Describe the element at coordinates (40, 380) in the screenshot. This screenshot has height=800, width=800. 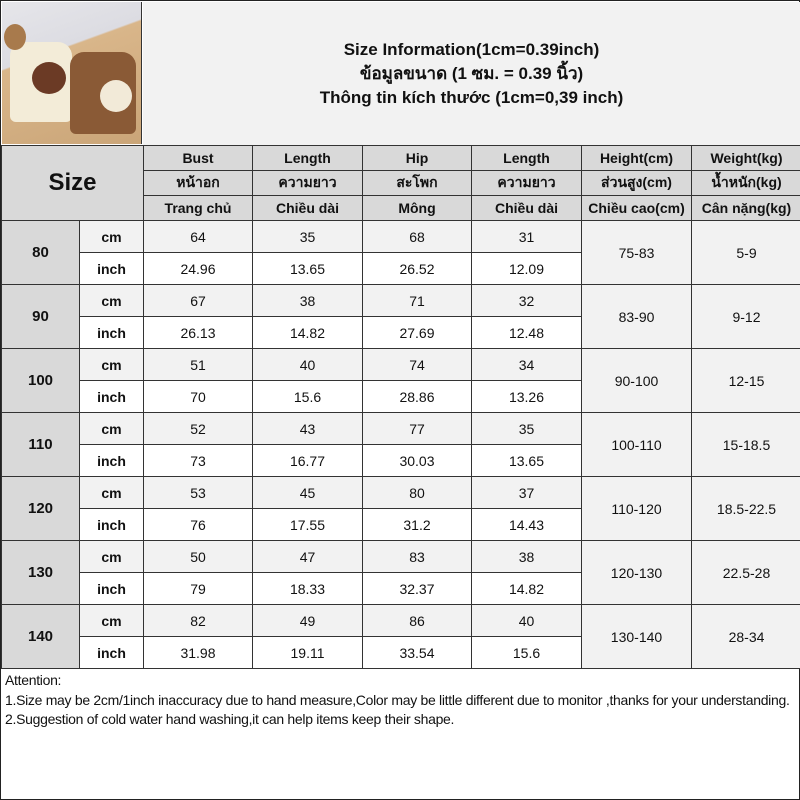
I see `size-label: 100` at that location.